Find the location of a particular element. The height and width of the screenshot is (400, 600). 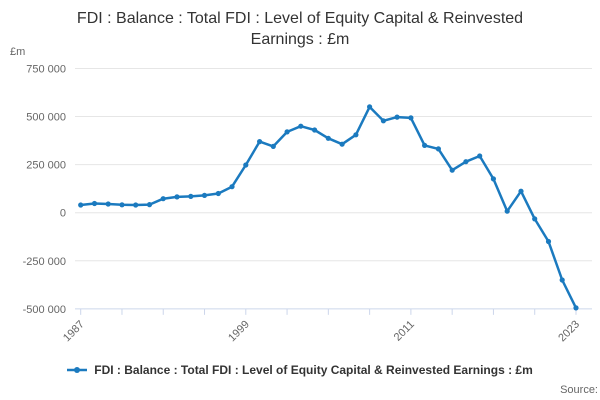

y-axis-tick-label: -500 000 is located at coordinates (44, 310).